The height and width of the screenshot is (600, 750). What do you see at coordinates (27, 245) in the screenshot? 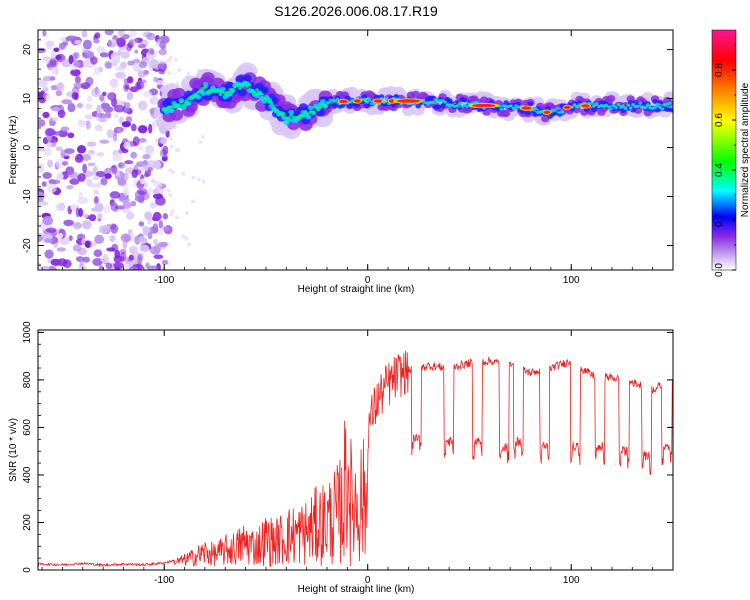
I see `y-tick-label: -20` at bounding box center [27, 245].